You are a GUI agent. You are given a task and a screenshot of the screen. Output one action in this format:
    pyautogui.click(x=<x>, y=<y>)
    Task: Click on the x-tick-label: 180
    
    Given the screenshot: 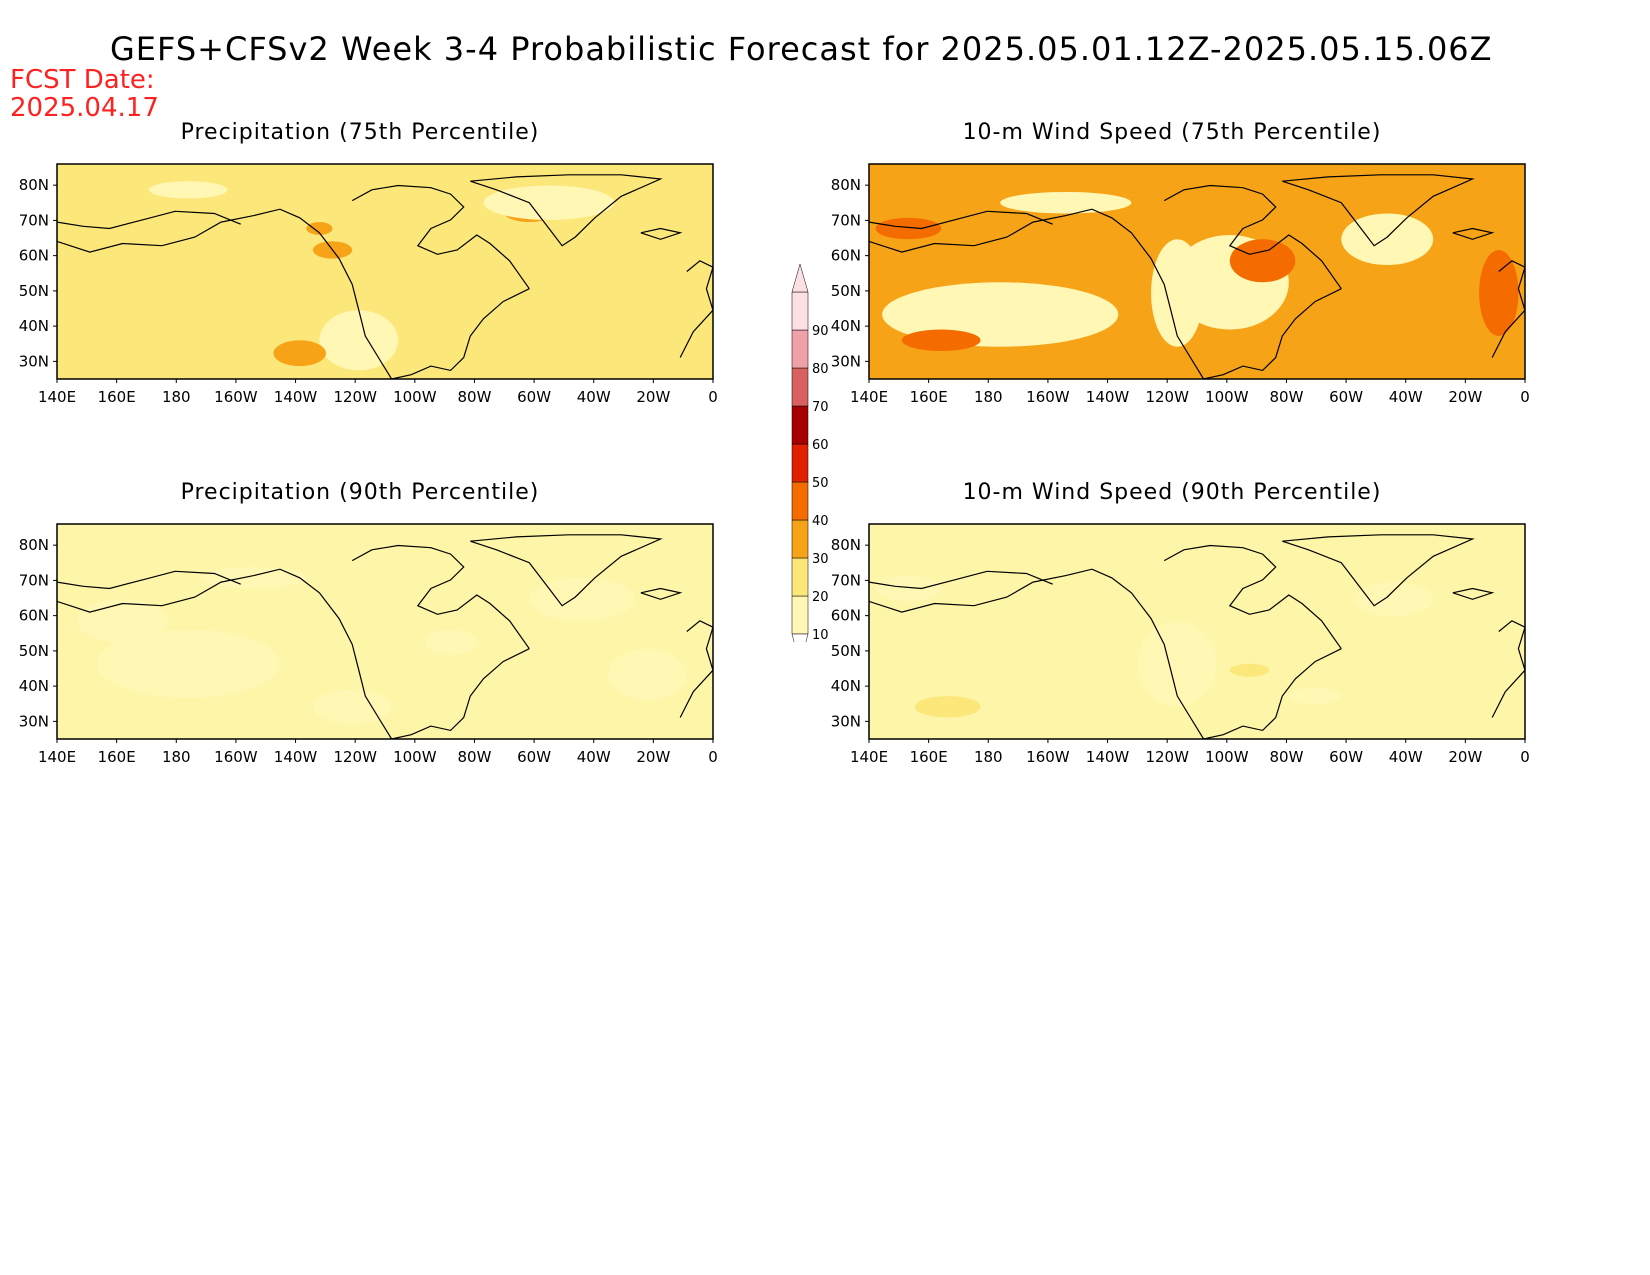 What is the action you would take?
    pyautogui.click(x=988, y=397)
    